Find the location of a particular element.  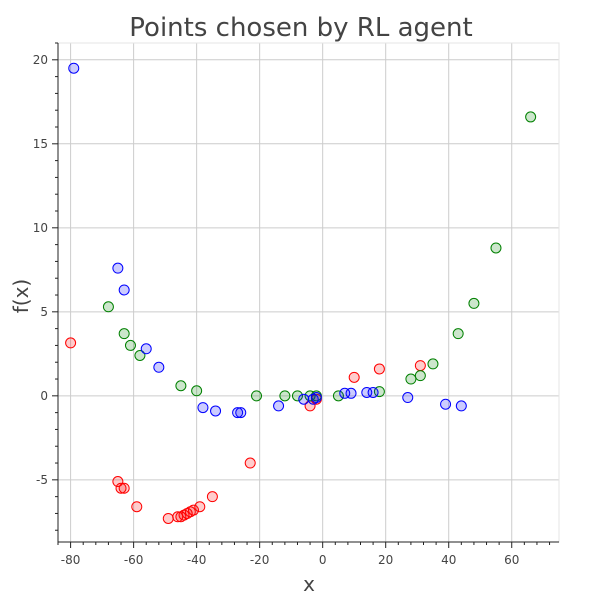

y-tick-label: 5 is located at coordinates (44, 312).